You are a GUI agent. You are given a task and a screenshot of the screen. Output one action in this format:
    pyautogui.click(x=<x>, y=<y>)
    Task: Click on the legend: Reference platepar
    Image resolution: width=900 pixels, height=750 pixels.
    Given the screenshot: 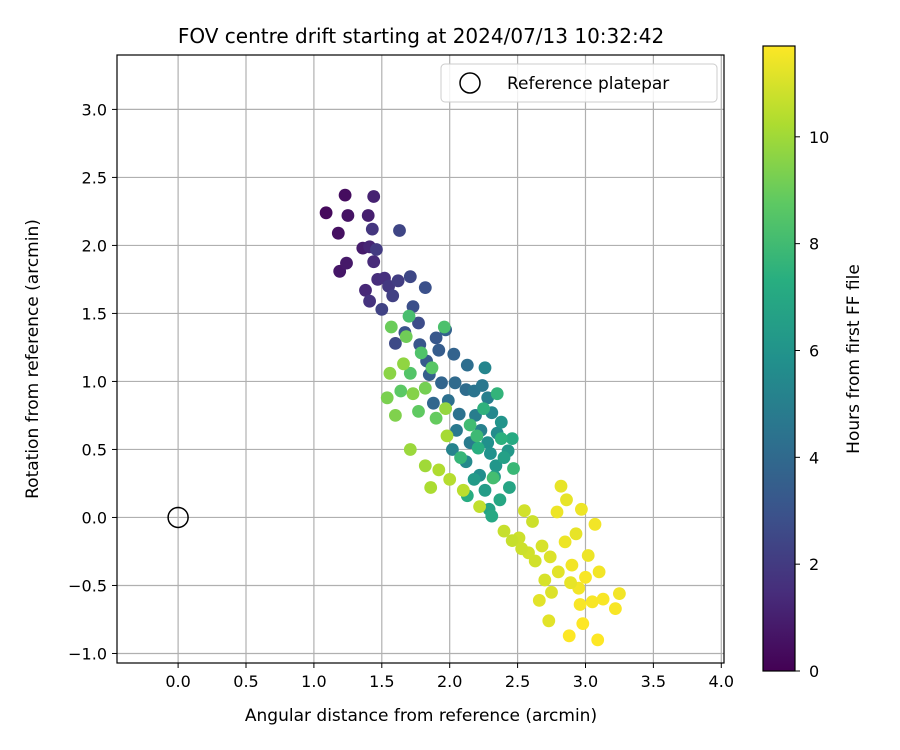 What is the action you would take?
    pyautogui.click(x=579, y=83)
    